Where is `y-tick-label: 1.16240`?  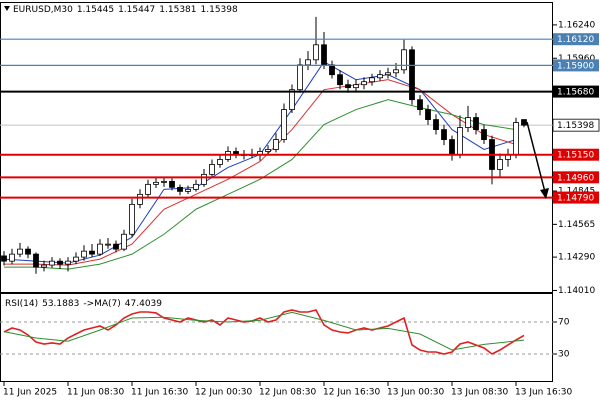
y-tick-label: 1.16240 is located at coordinates (576, 25).